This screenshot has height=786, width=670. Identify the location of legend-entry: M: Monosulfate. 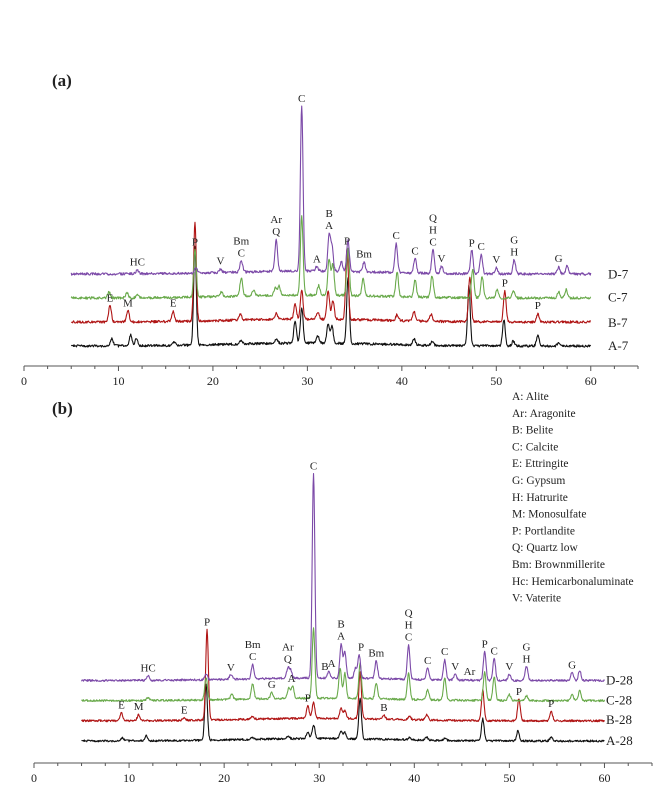
(549, 515).